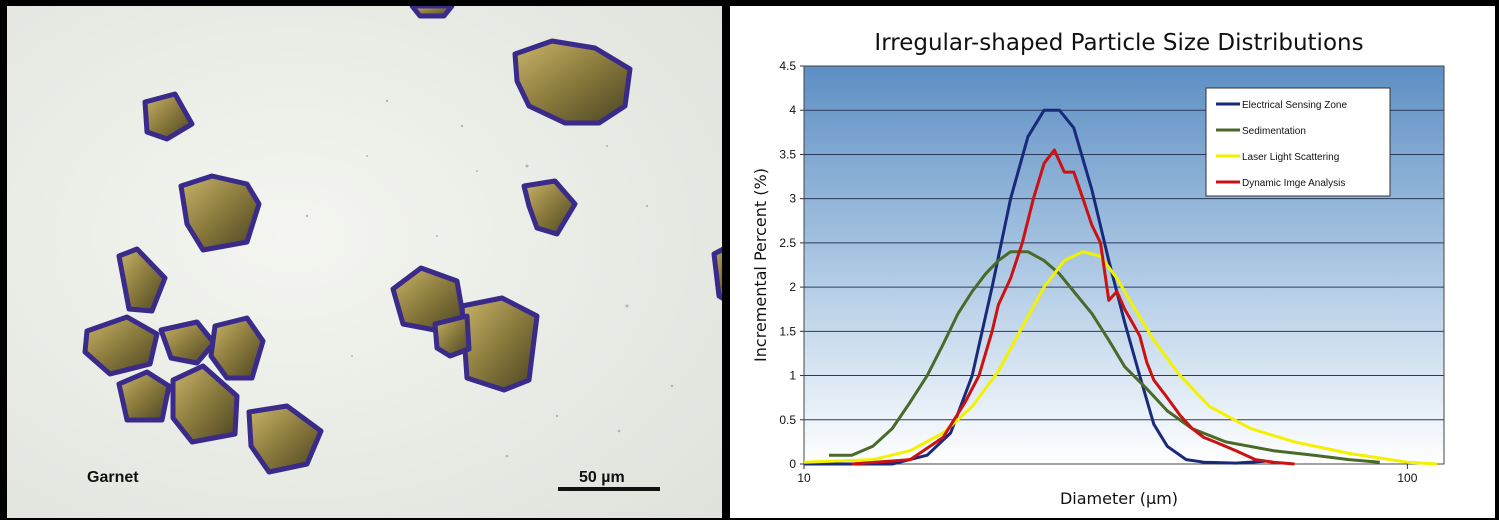 This screenshot has height=520, width=1499. What do you see at coordinates (792, 376) in the screenshot?
I see `y-tick-label: 1` at bounding box center [792, 376].